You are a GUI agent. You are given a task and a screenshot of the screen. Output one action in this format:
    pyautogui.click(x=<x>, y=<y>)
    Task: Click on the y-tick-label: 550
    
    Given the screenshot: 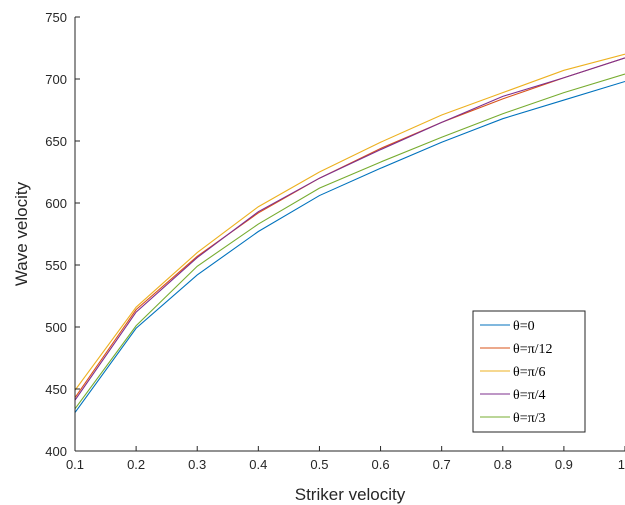 What is the action you would take?
    pyautogui.click(x=56, y=265)
    